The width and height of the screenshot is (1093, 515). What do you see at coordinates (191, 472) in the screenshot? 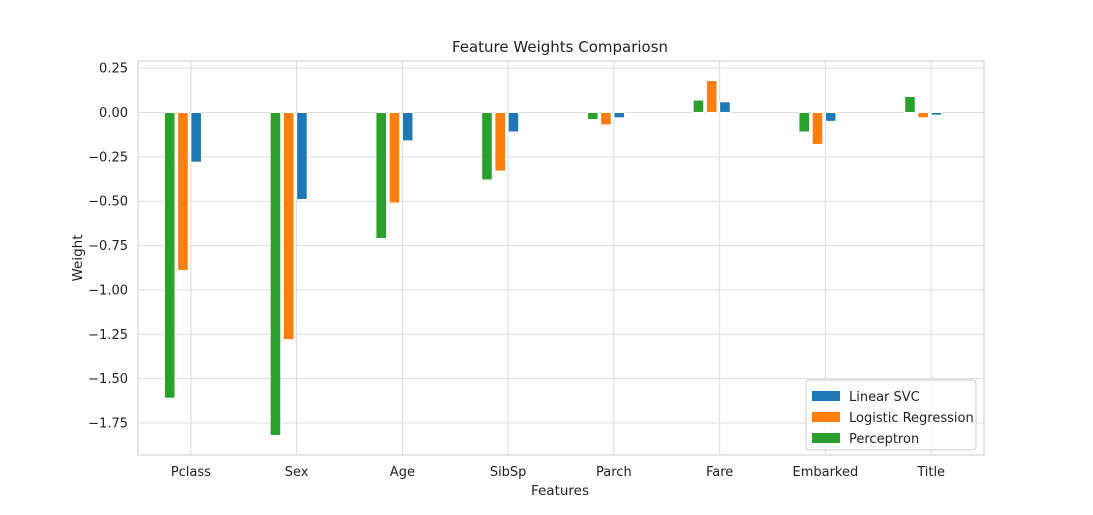
I see `x-tick-label: Pclass` at bounding box center [191, 472].